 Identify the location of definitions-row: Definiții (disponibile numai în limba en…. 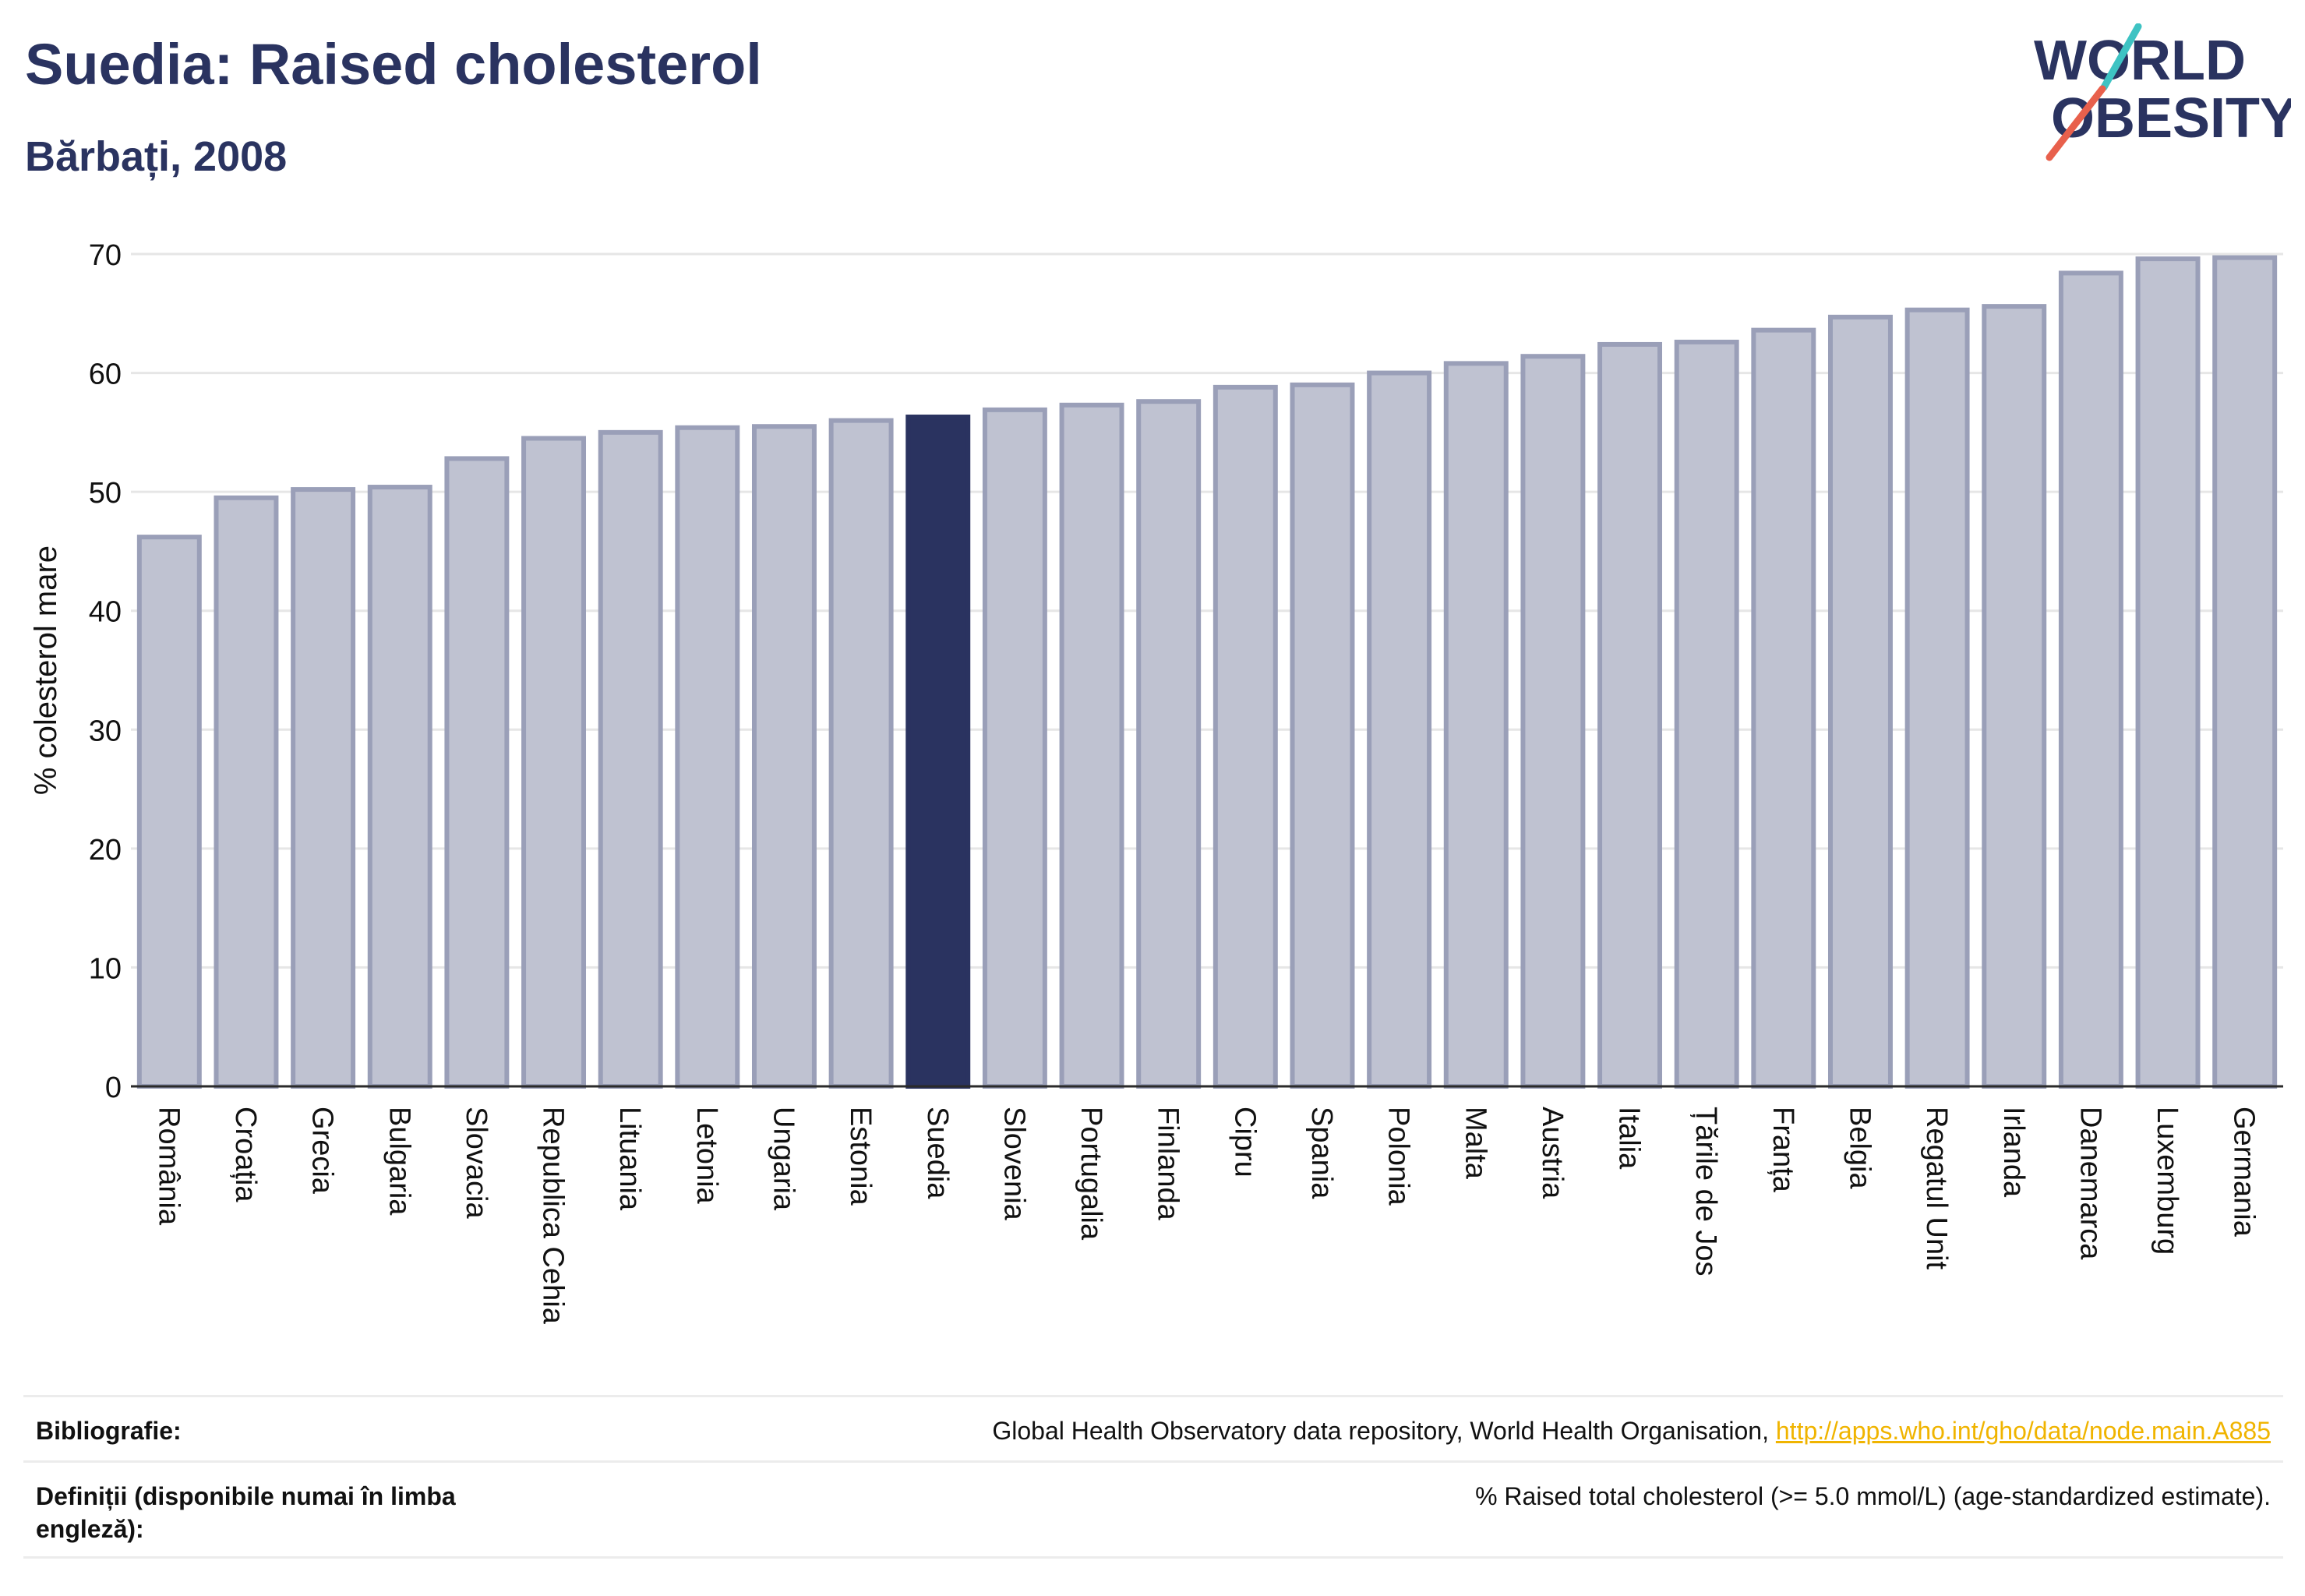
(1153, 1509).